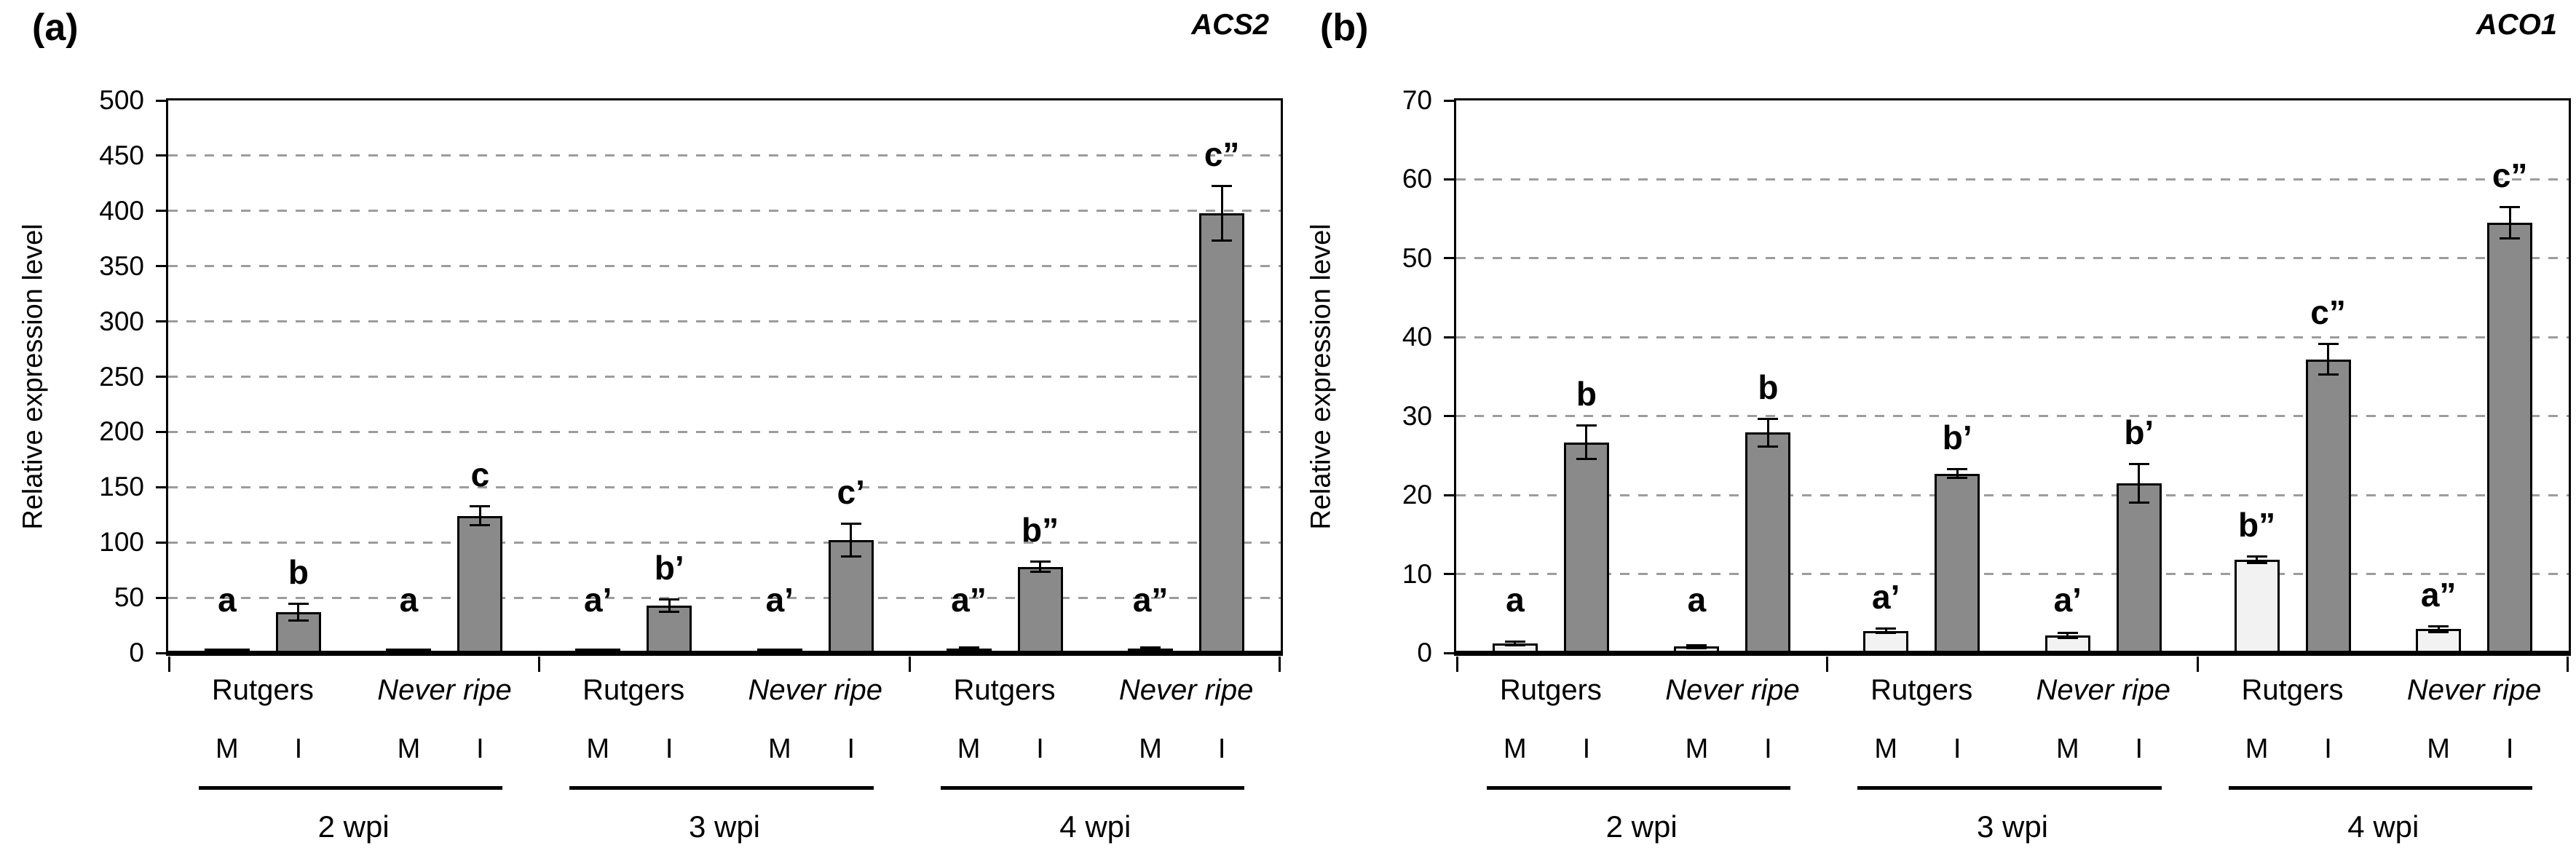 The height and width of the screenshot is (856, 2576). I want to click on significance-letter: b’, so click(2139, 432).